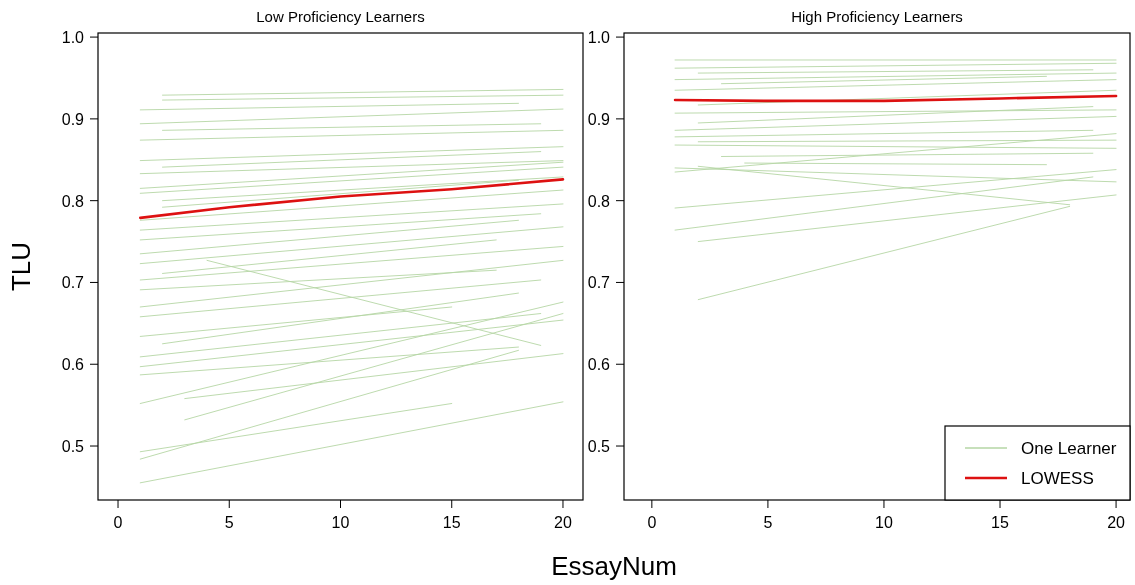 This screenshot has width=1135, height=585. What do you see at coordinates (21, 266) in the screenshot?
I see `y-axis-title: TLU` at bounding box center [21, 266].